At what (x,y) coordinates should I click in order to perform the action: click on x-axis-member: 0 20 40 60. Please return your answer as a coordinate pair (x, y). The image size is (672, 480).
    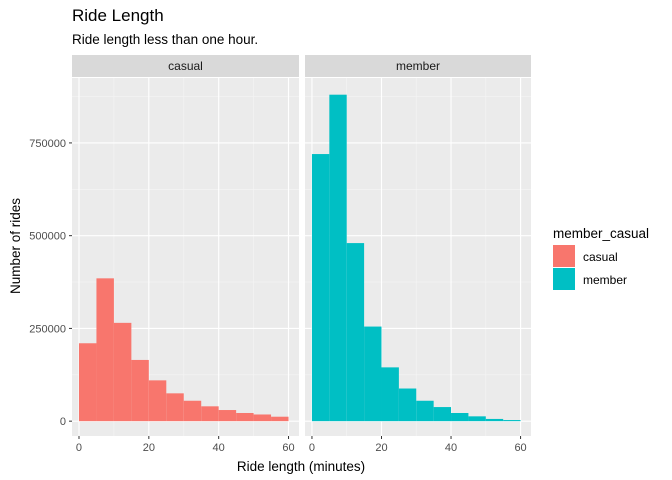
    Looking at the image, I should click on (418, 445).